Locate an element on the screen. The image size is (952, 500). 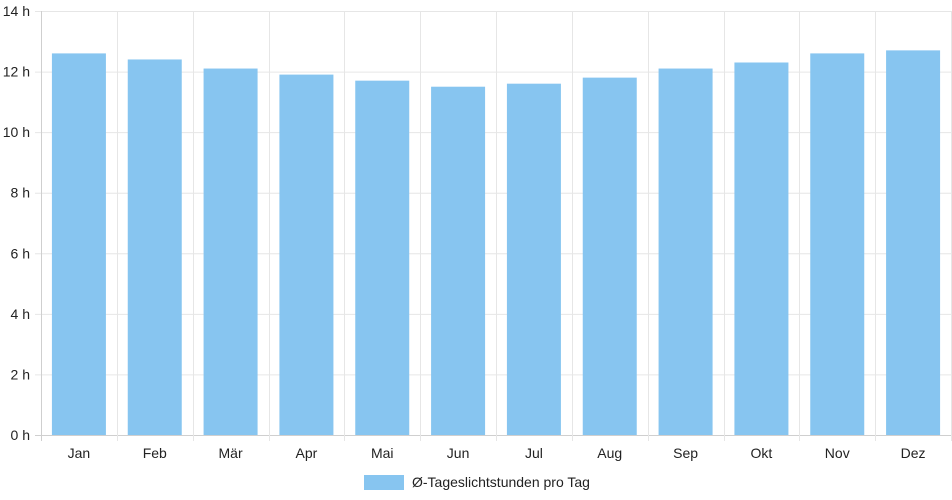
y-tick-label: 8 h is located at coordinates (20, 193).